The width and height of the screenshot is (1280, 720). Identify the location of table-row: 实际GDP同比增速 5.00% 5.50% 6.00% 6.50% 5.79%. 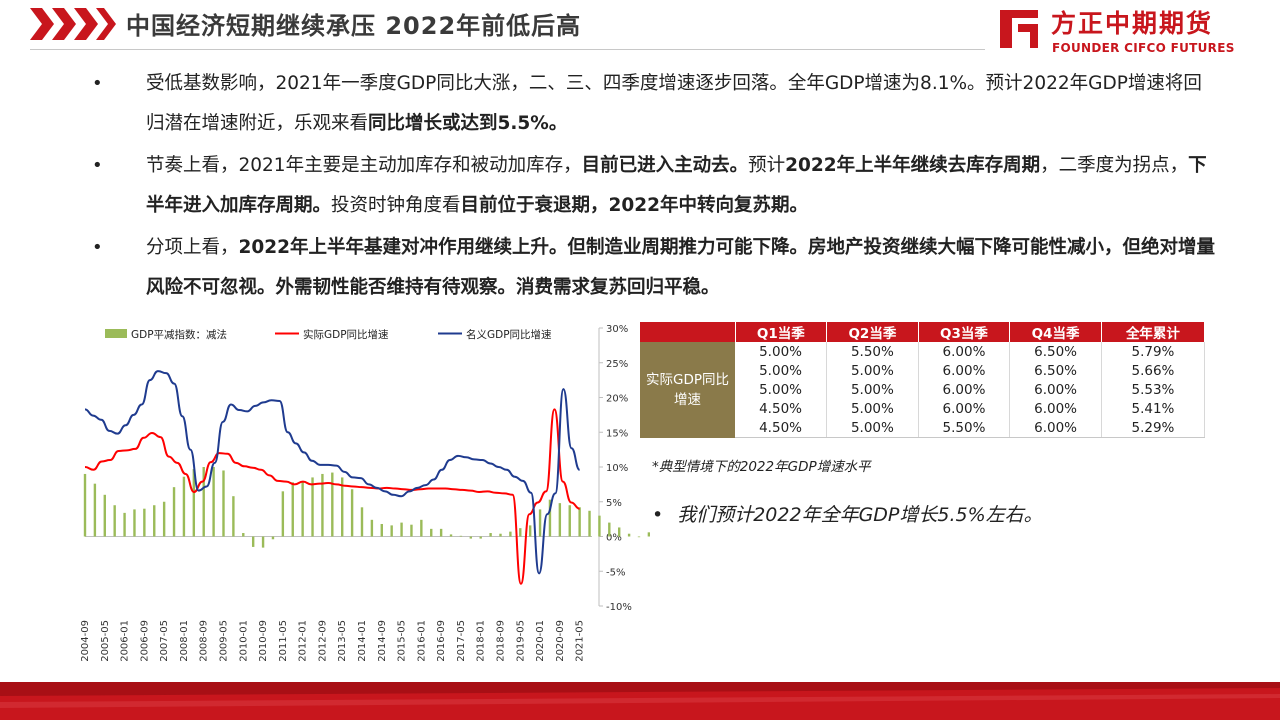
(923, 390).